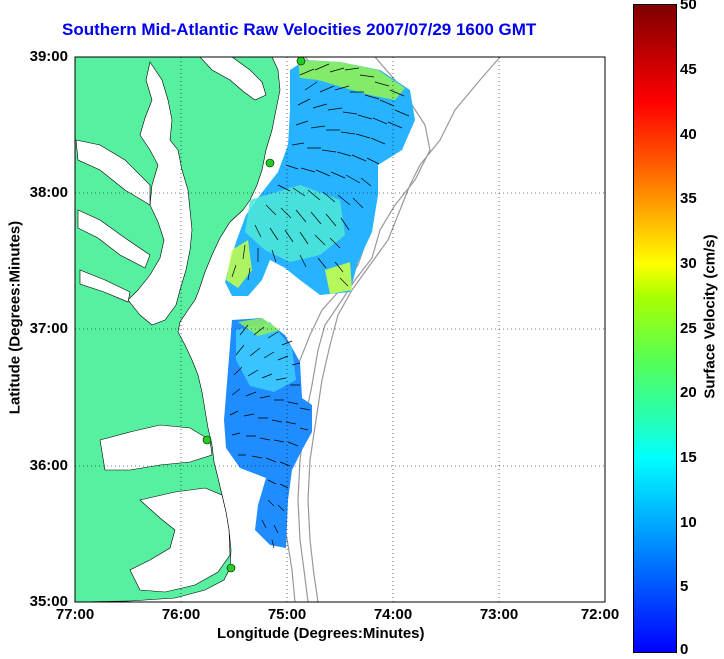 The height and width of the screenshot is (659, 724). Describe the element at coordinates (181, 614) in the screenshot. I see `x-tick-label: 76:00` at that location.